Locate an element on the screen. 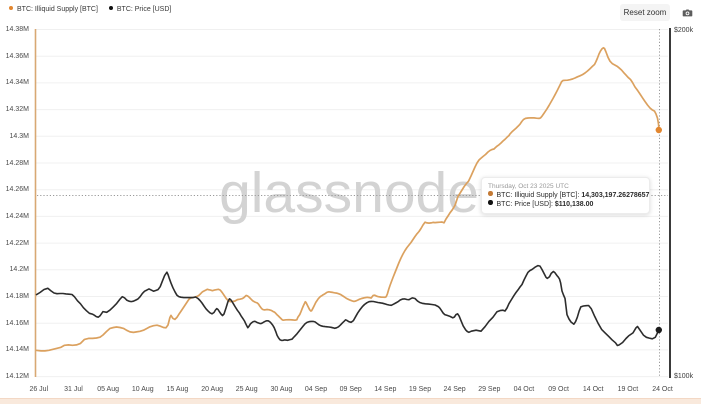 The width and height of the screenshot is (701, 404). svg-text: glassnode is located at coordinates (349, 193).